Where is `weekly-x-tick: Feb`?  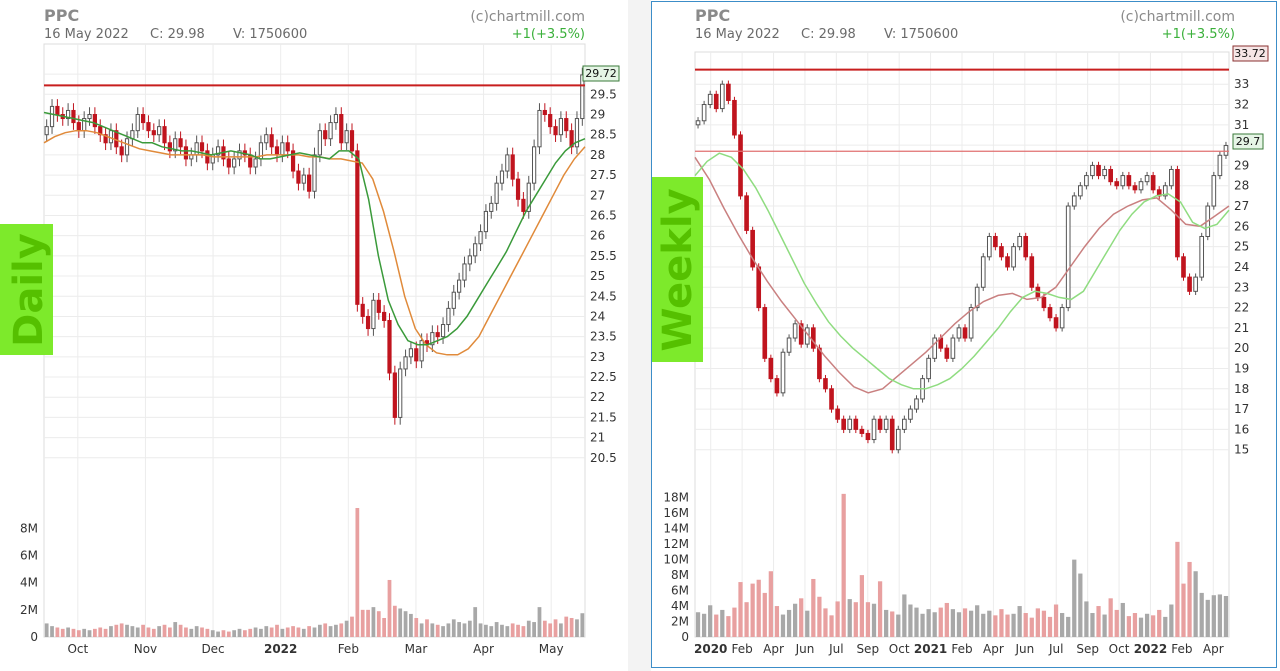 weekly-x-tick: Feb is located at coordinates (961, 649).